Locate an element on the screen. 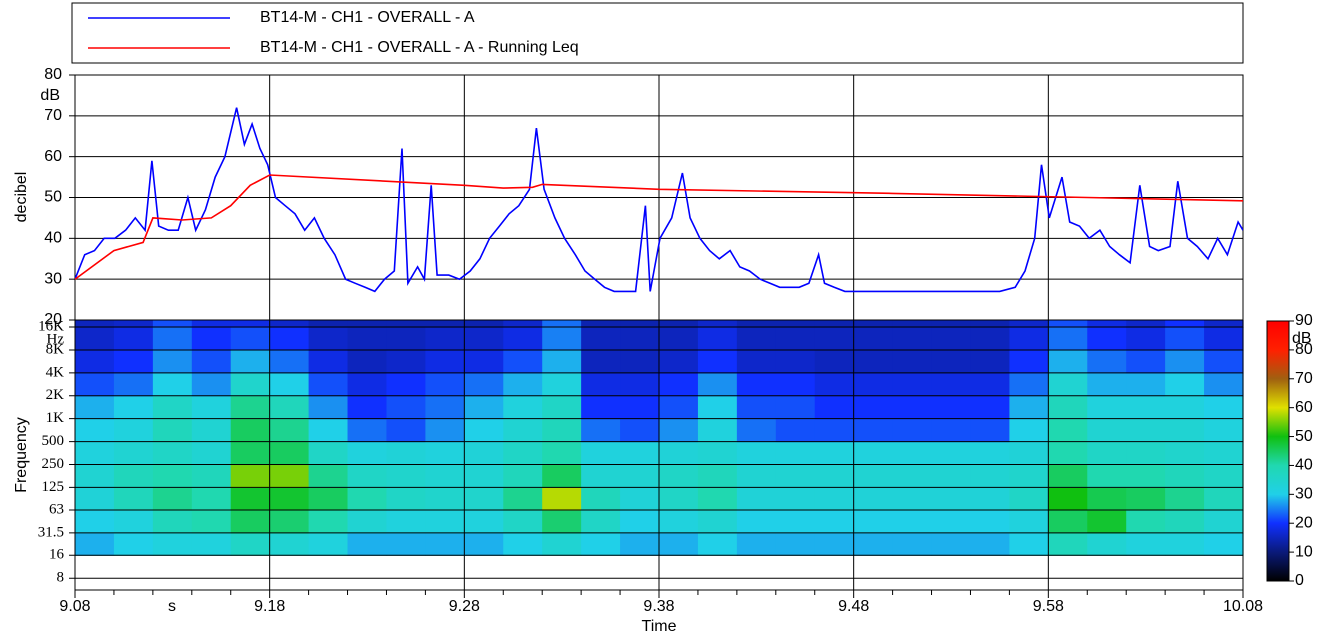 The image size is (1334, 637). y-tick-label: 250 is located at coordinates (53, 464).